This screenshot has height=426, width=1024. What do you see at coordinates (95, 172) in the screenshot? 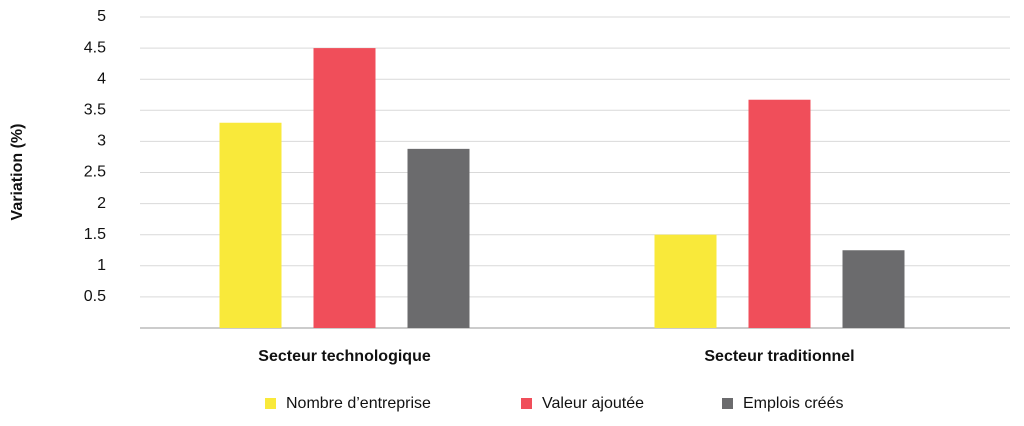
I see `y-tick-label: 2.5` at bounding box center [95, 172].